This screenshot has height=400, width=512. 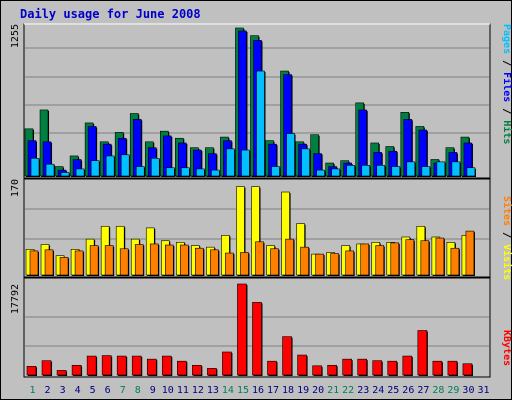 I want to click on middle-legend-text: Sites / Visits, so click(x=506, y=238).